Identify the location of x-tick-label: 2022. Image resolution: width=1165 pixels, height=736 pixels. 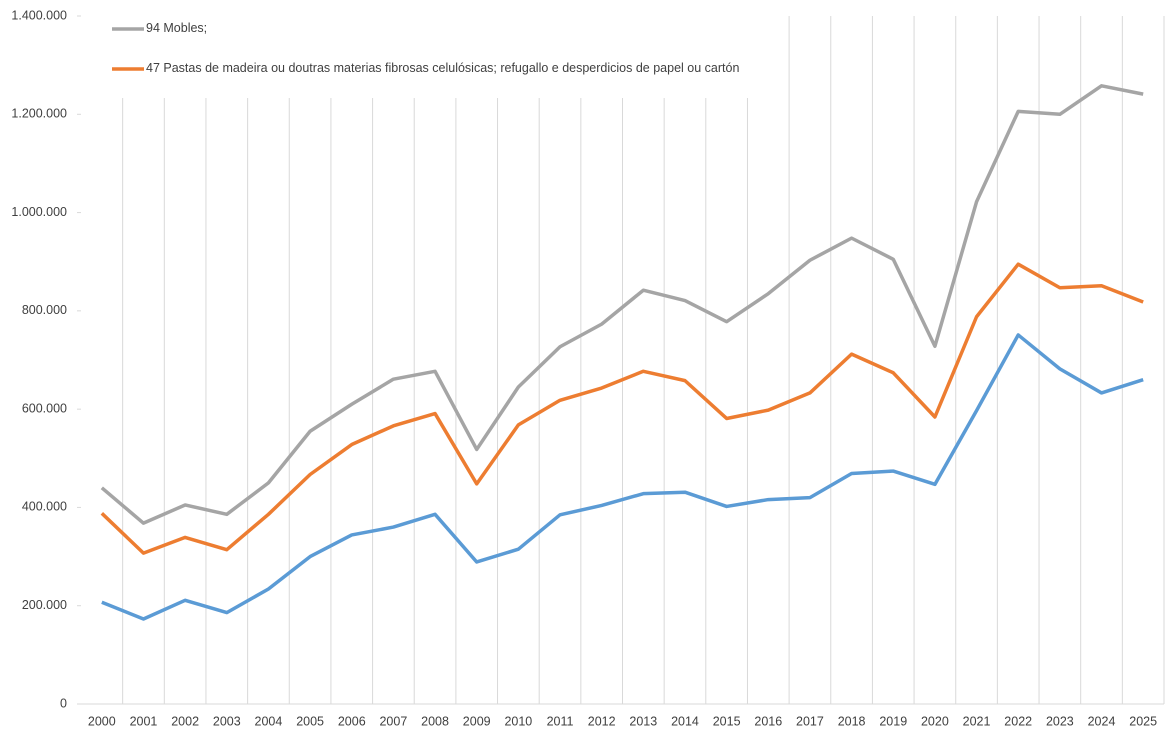
(1018, 721).